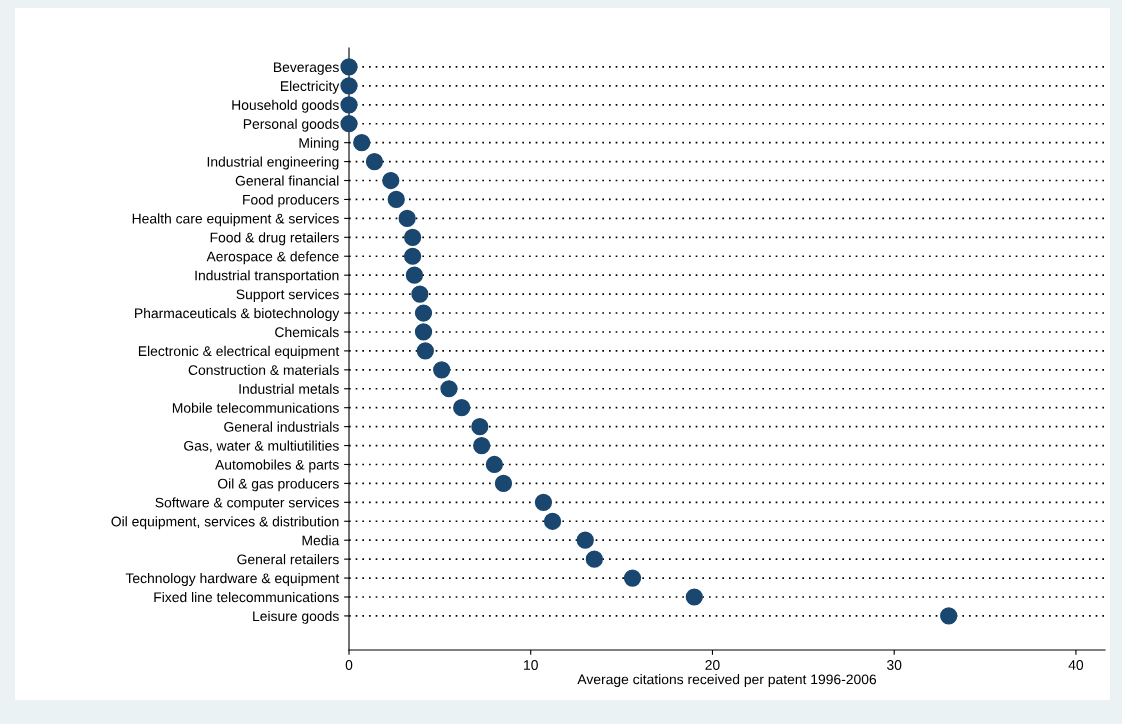 The height and width of the screenshot is (724, 1122). What do you see at coordinates (274, 239) in the screenshot?
I see `y-tick-label: Food & drug retailers` at bounding box center [274, 239].